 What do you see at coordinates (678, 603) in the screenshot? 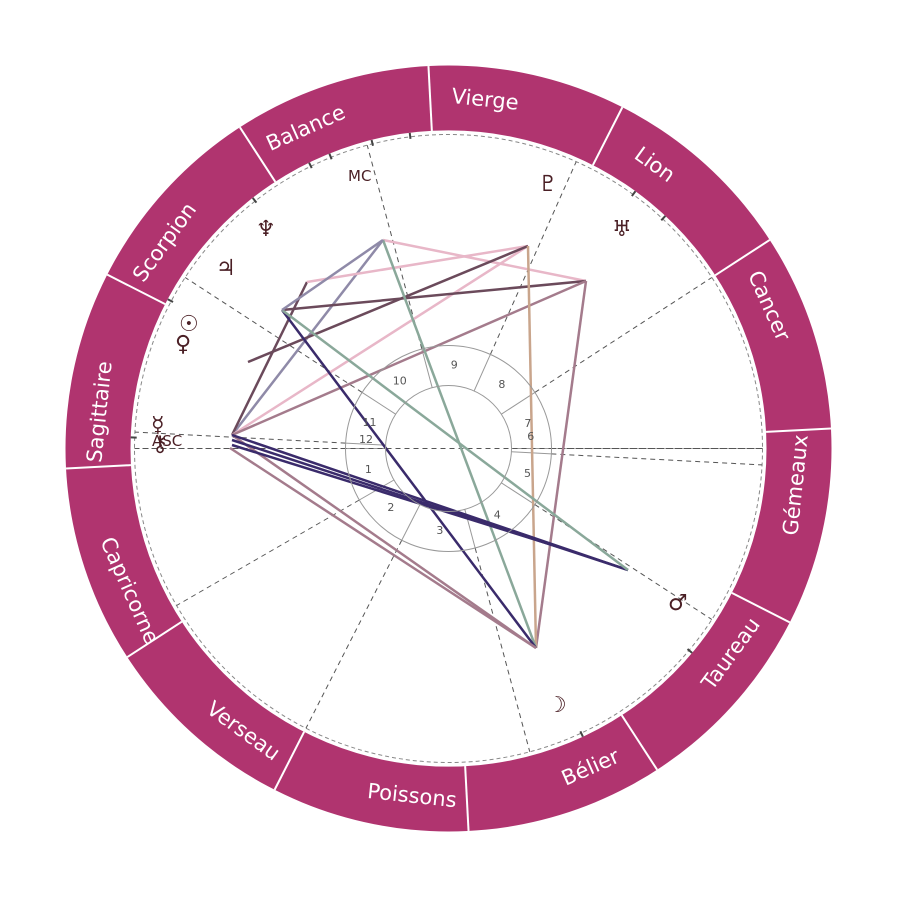
I see `mars-icon: ♂` at bounding box center [678, 603].